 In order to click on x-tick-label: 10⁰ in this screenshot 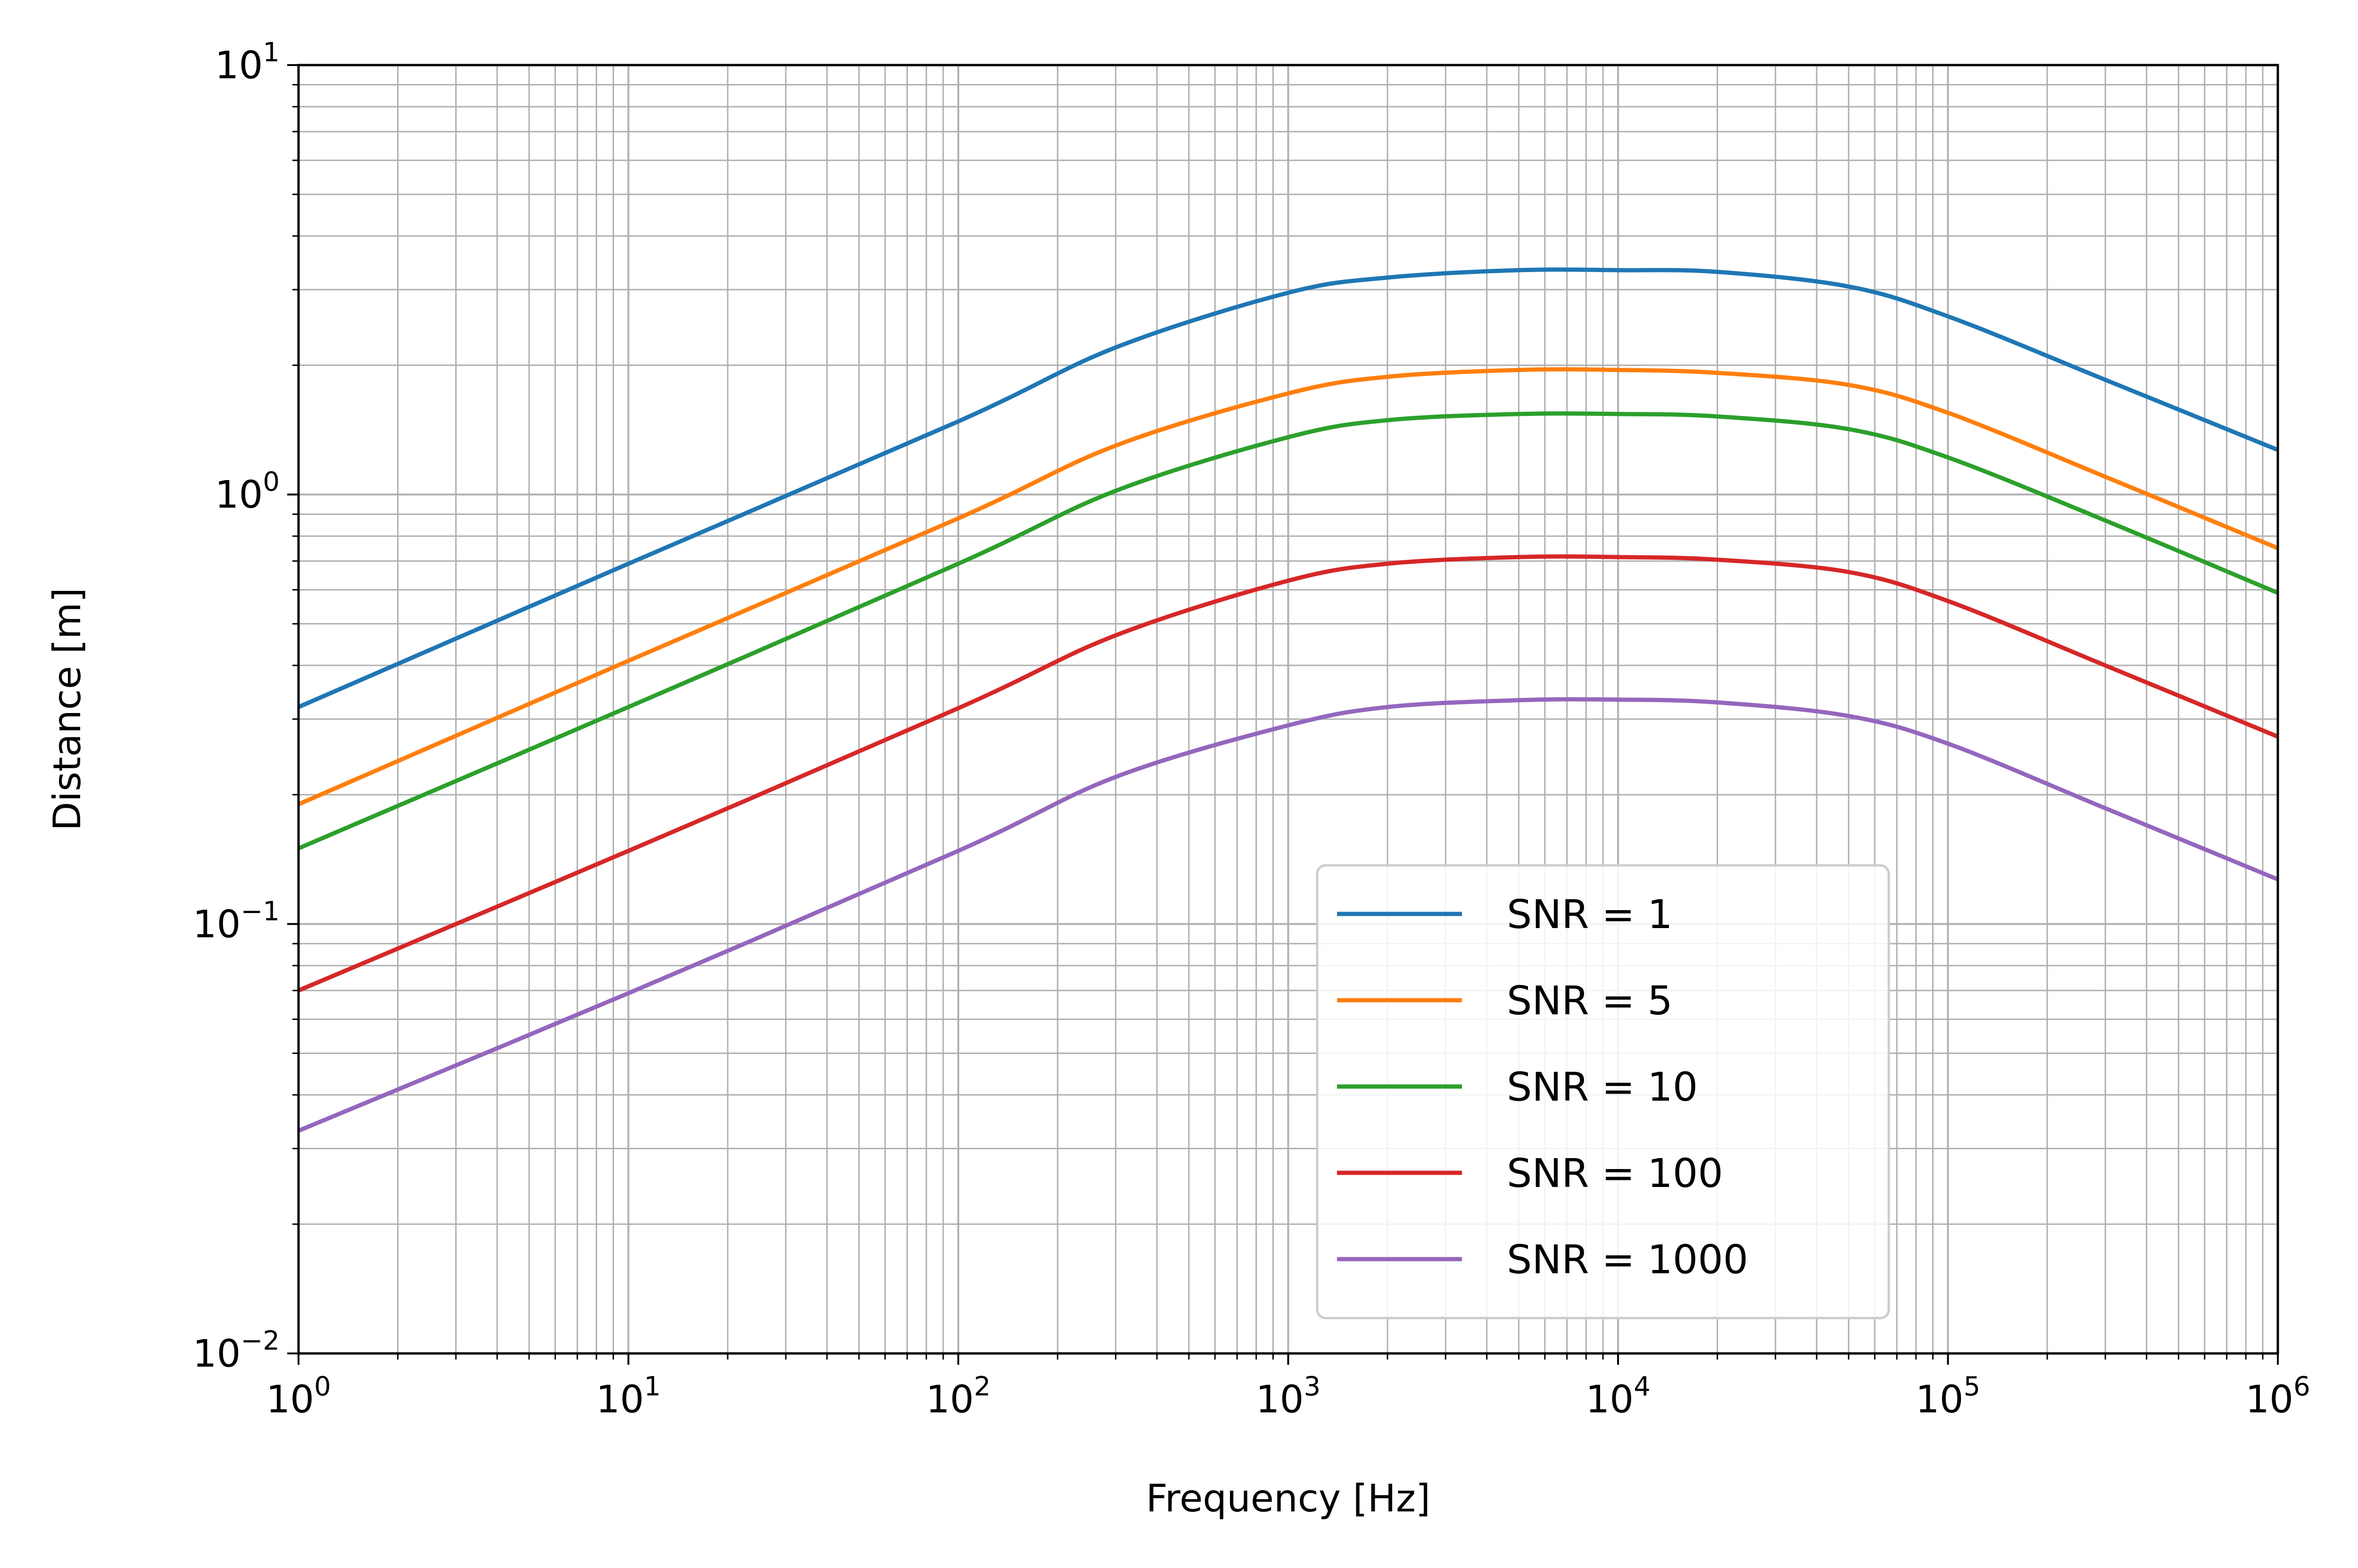, I will do `click(298, 1396)`.